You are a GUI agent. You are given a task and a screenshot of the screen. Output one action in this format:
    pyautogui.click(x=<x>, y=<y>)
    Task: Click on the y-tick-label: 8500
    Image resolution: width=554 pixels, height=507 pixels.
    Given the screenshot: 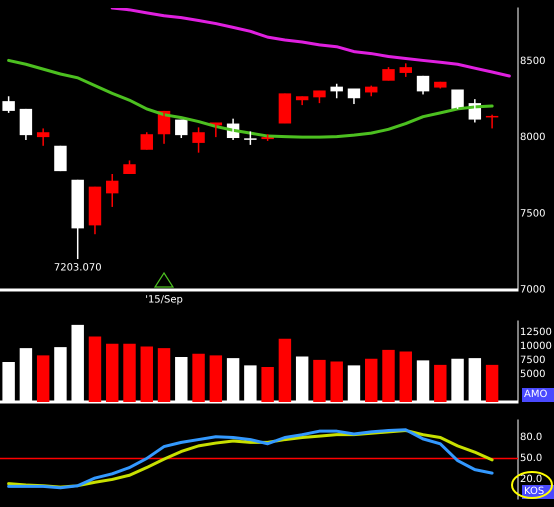 What is the action you would take?
    pyautogui.click(x=533, y=61)
    